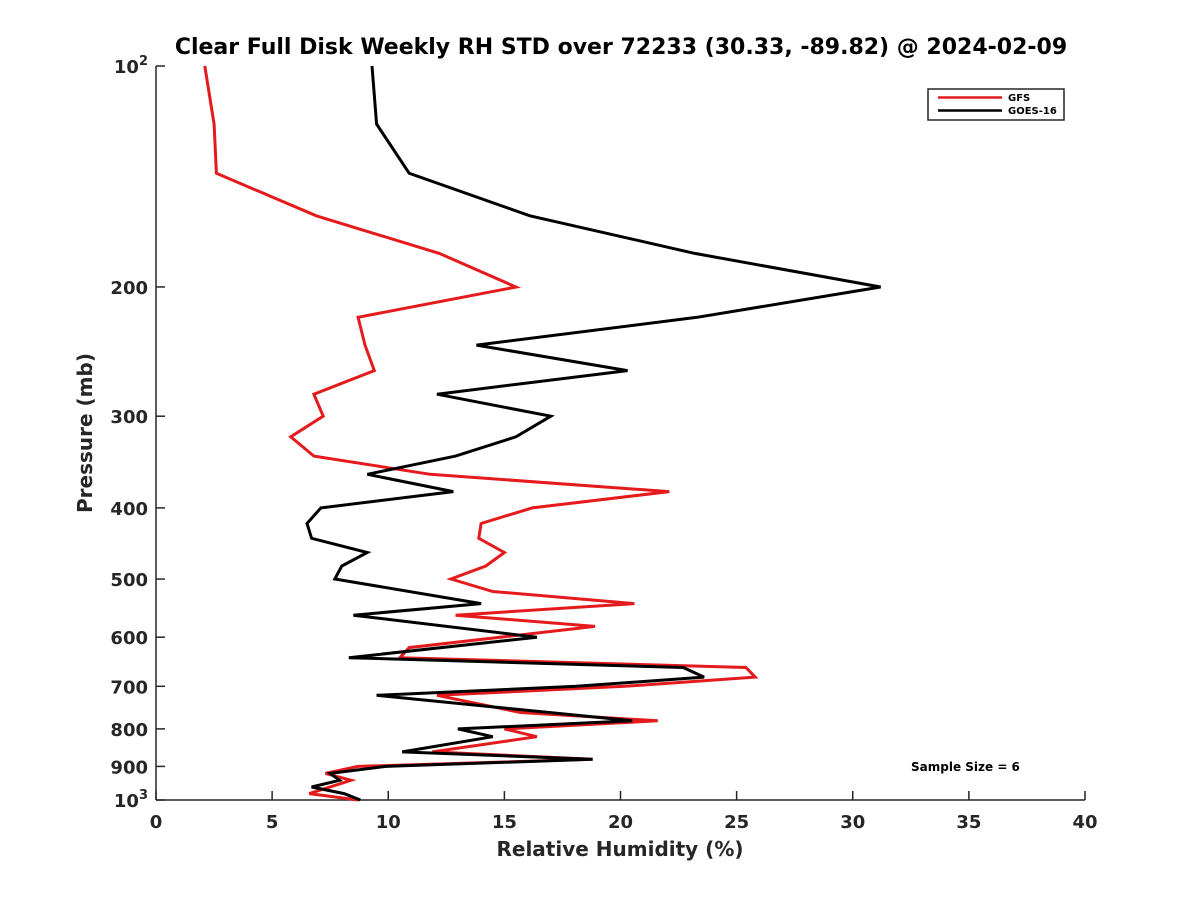 The height and width of the screenshot is (900, 1200). What do you see at coordinates (85, 433) in the screenshot?
I see `y-axis-label: Pressure (mb)` at bounding box center [85, 433].